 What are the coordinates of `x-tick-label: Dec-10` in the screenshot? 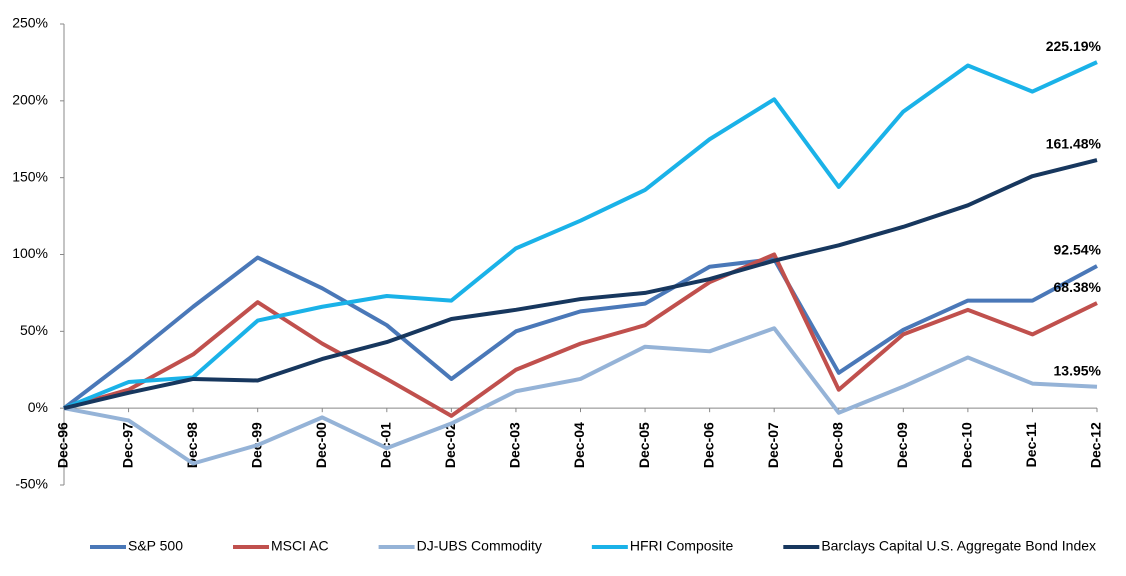 It's located at (967, 445).